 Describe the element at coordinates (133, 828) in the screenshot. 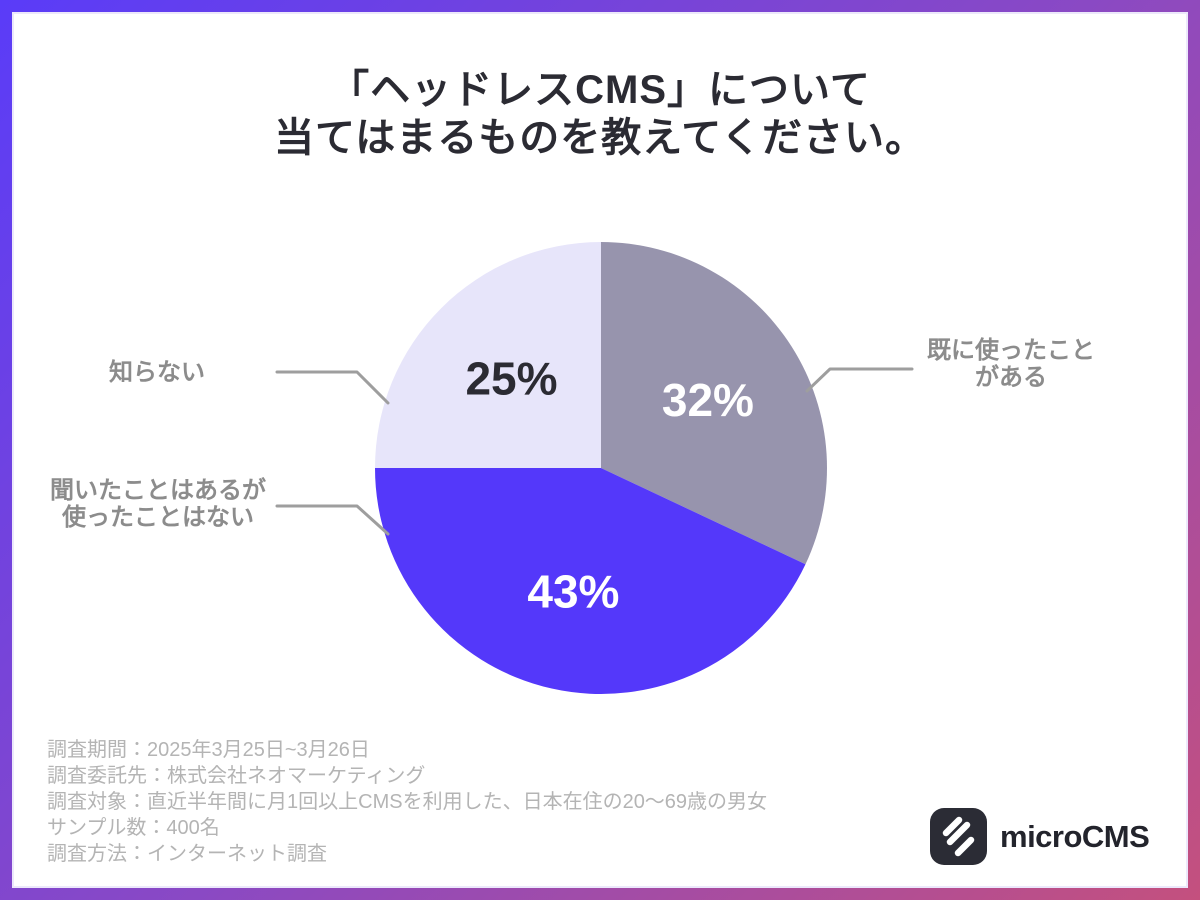

I see `note-sample-size: サンプル数：400名` at that location.